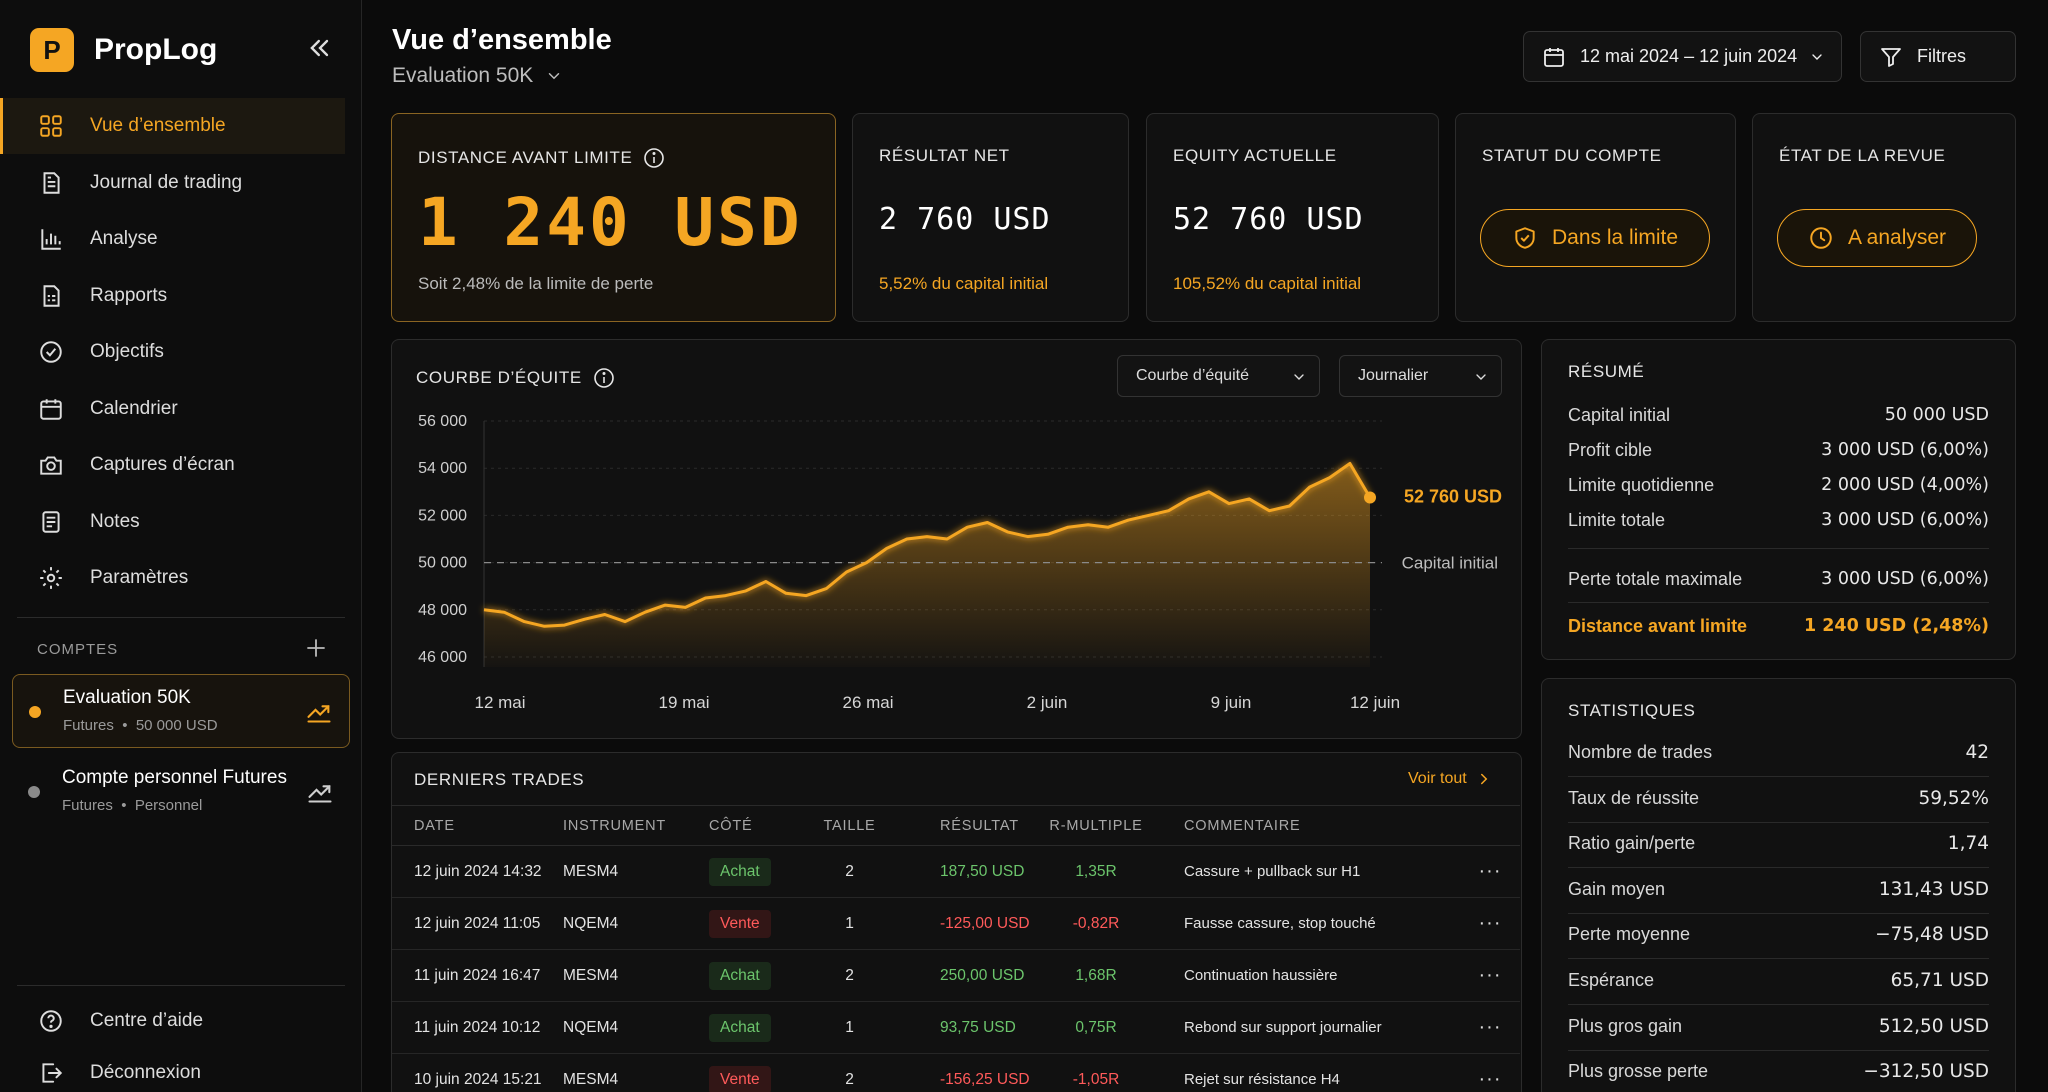 The width and height of the screenshot is (2048, 1092). I want to click on review-badge: A analyser, so click(1877, 238).